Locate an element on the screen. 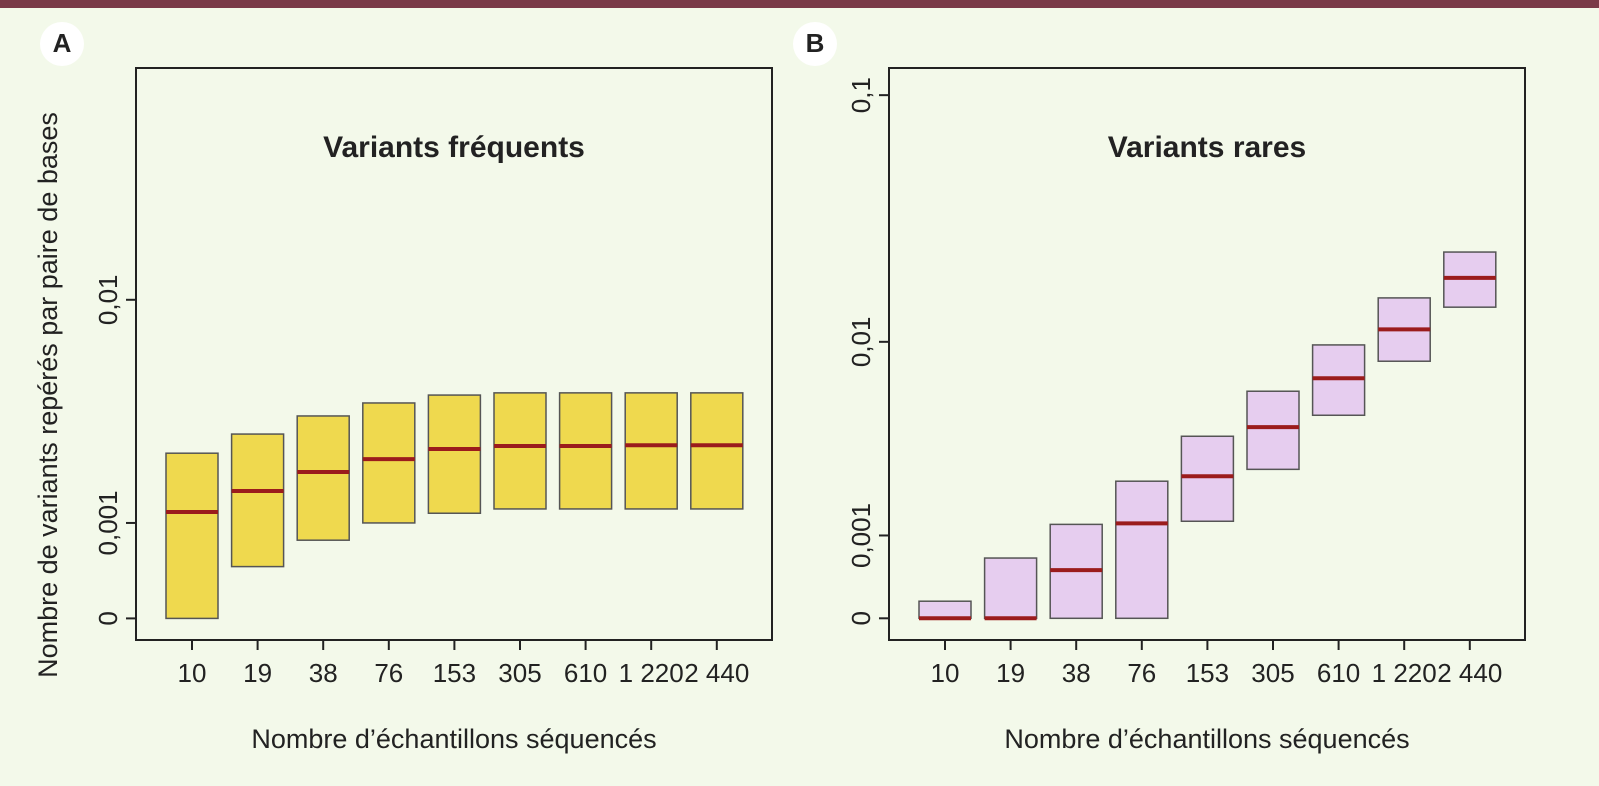  chart-title: Variants rares is located at coordinates (1207, 147).